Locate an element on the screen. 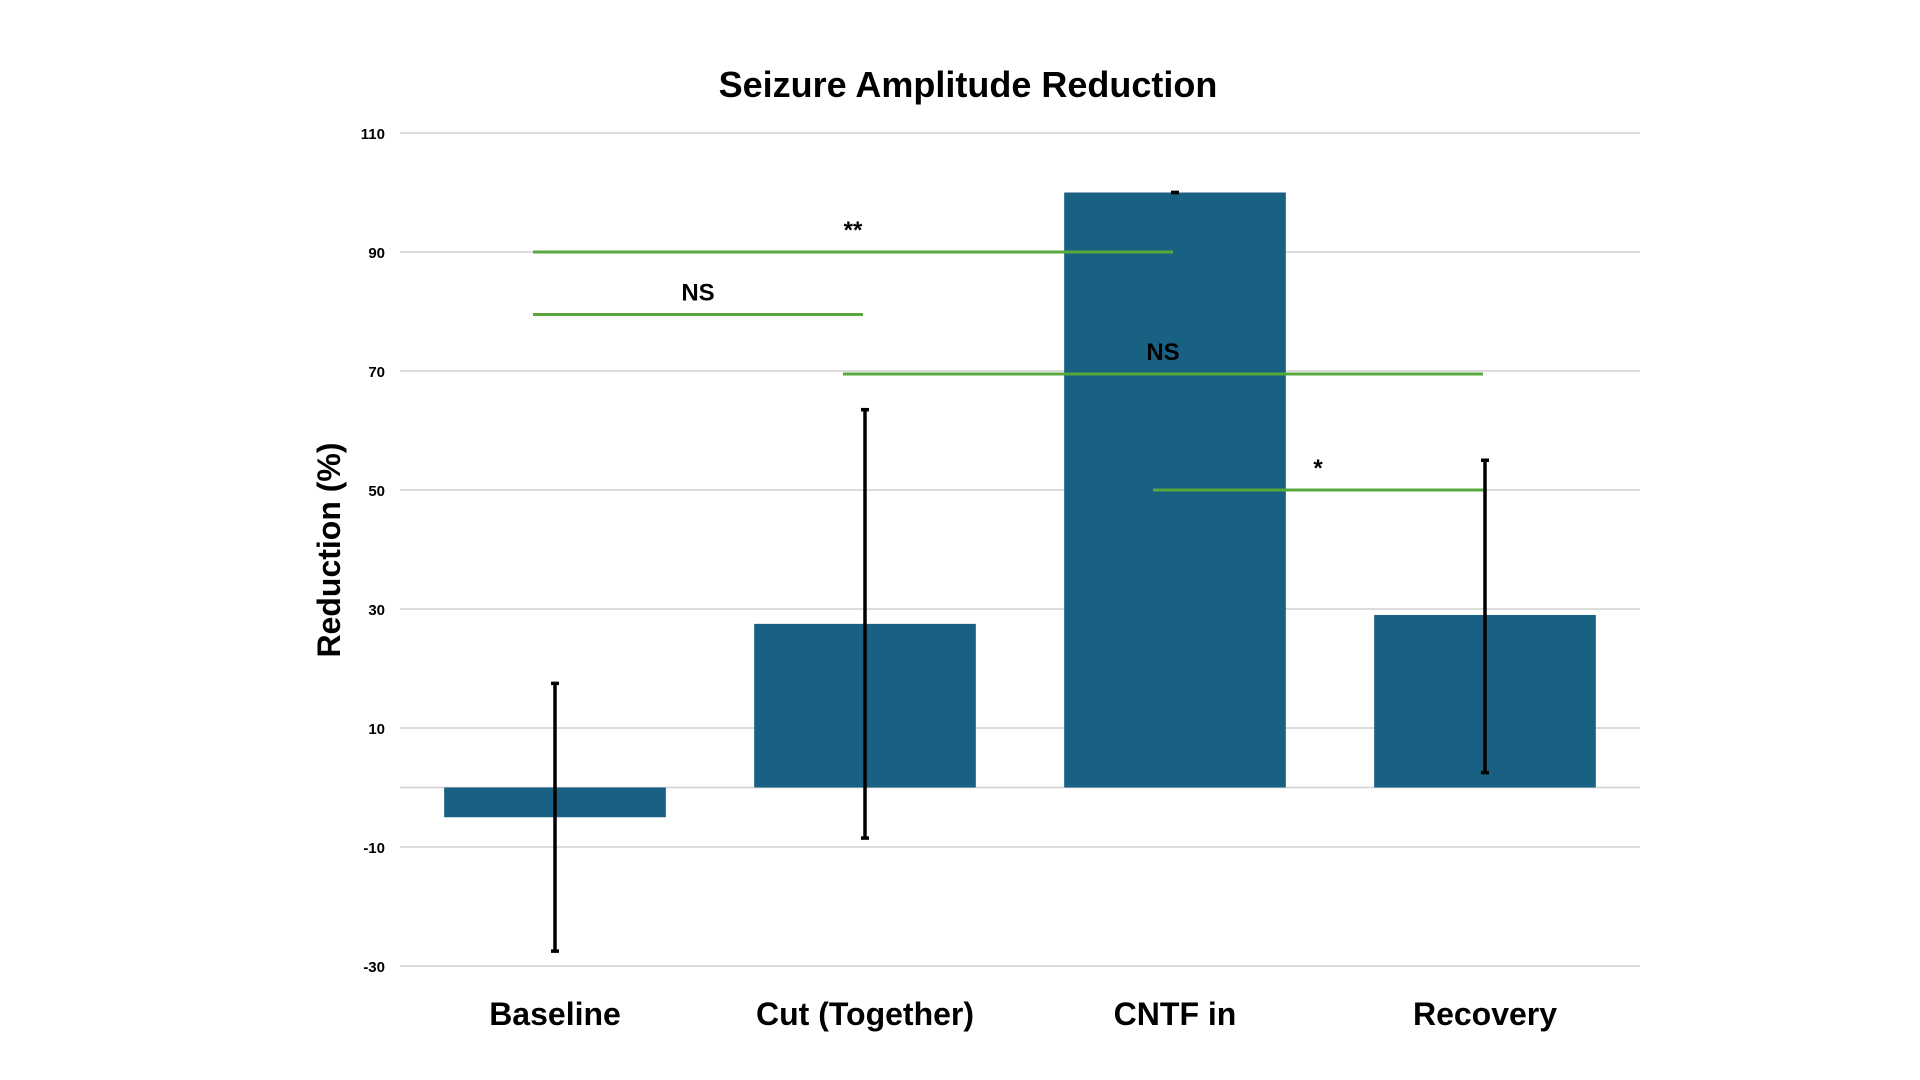 This screenshot has height=1080, width=1920. significance-label: * is located at coordinates (1318, 468).